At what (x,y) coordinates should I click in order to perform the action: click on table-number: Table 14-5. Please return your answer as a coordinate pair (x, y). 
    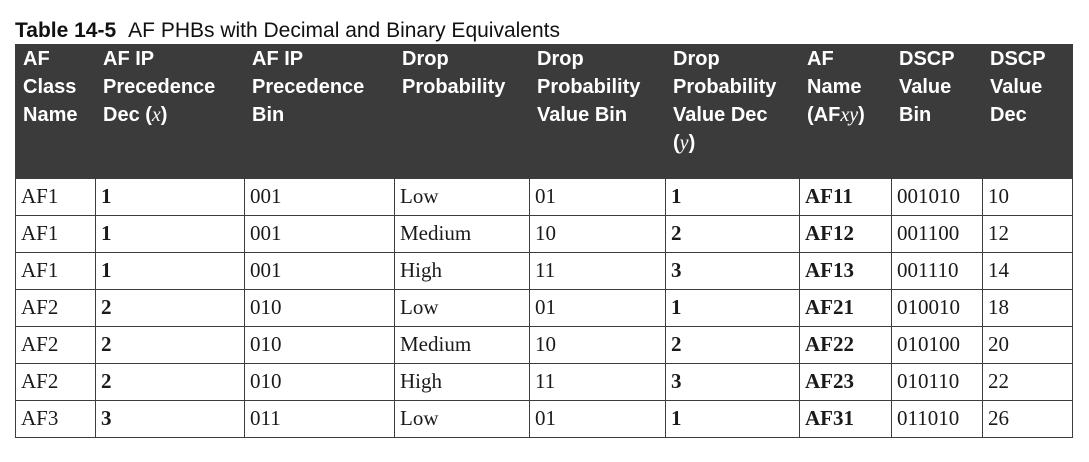
    Looking at the image, I should click on (66, 30).